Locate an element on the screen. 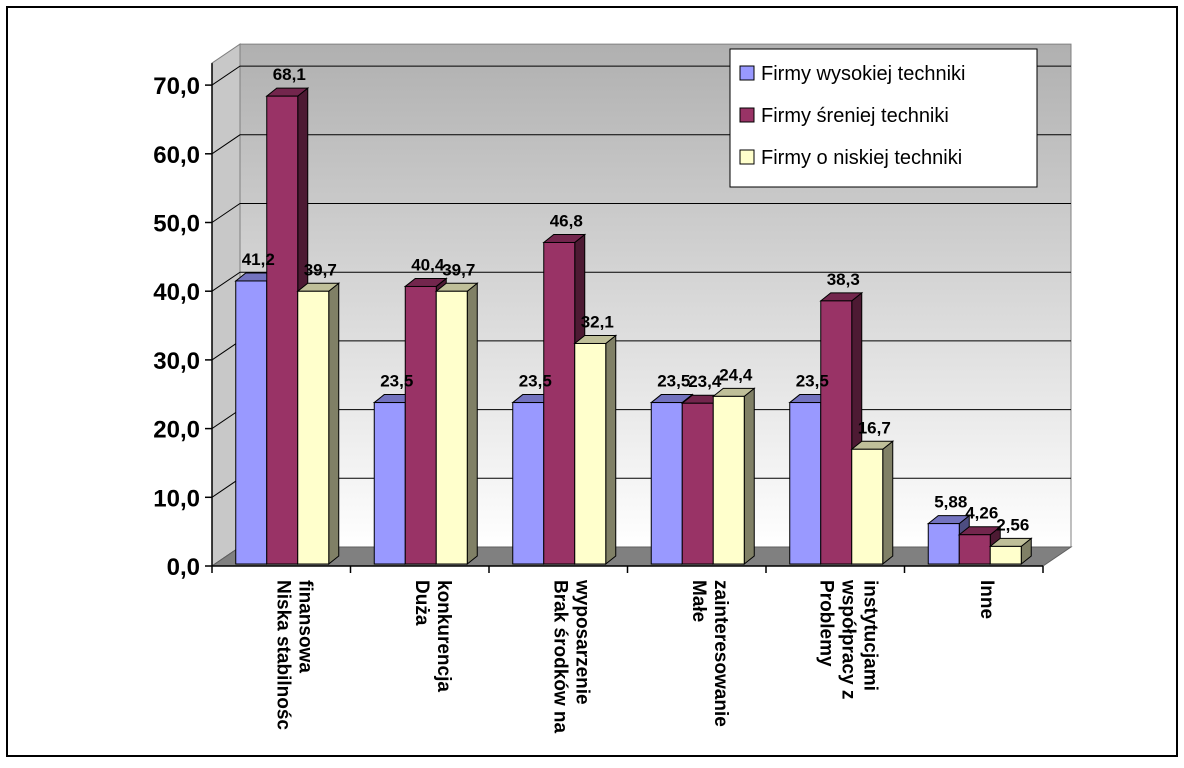  category-label: Brak środków na wyposarzenie is located at coordinates (570, 656).